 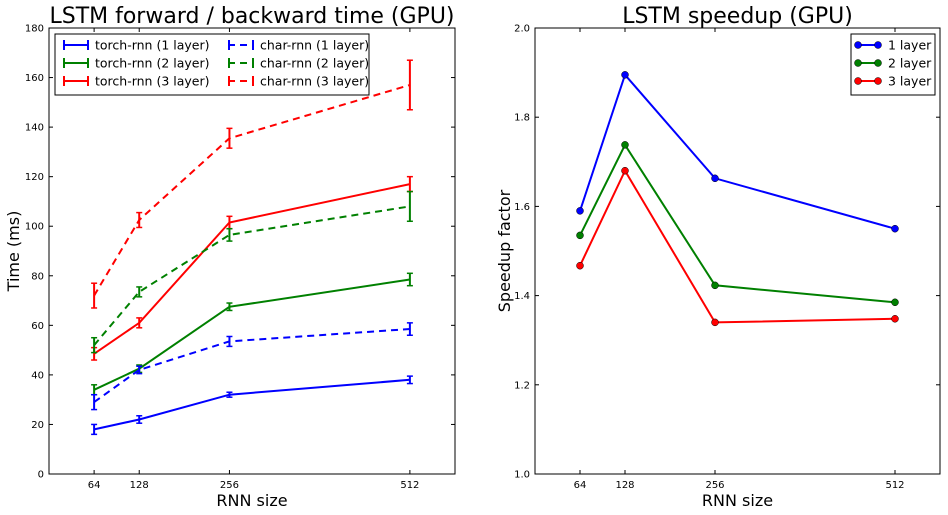 What do you see at coordinates (37, 326) in the screenshot?
I see `chart1-y-tick-label: 60` at bounding box center [37, 326].